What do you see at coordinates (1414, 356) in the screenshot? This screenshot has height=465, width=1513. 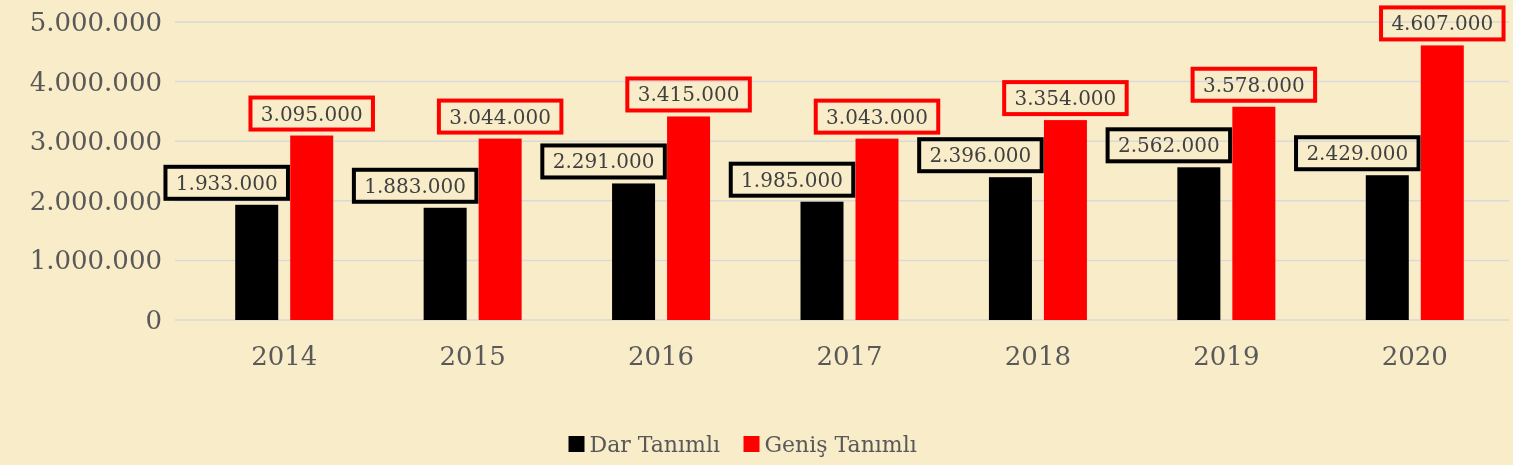 I see `x-tick-label: 2020` at bounding box center [1414, 356].